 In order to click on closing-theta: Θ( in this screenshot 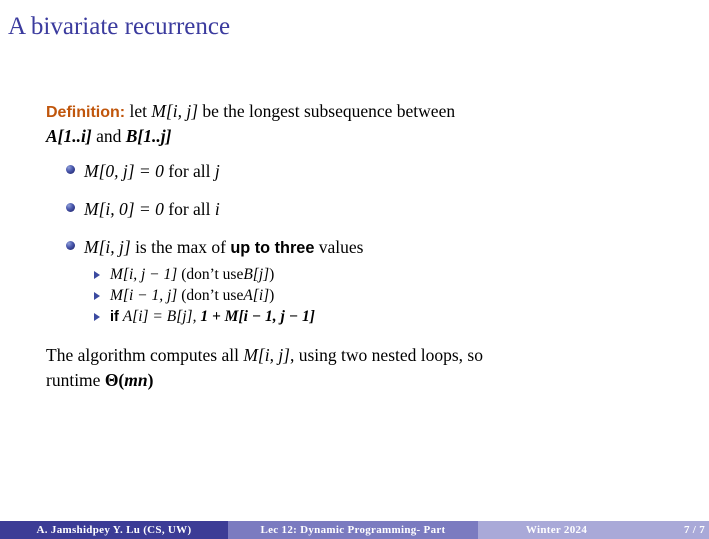, I will do `click(114, 380)`.